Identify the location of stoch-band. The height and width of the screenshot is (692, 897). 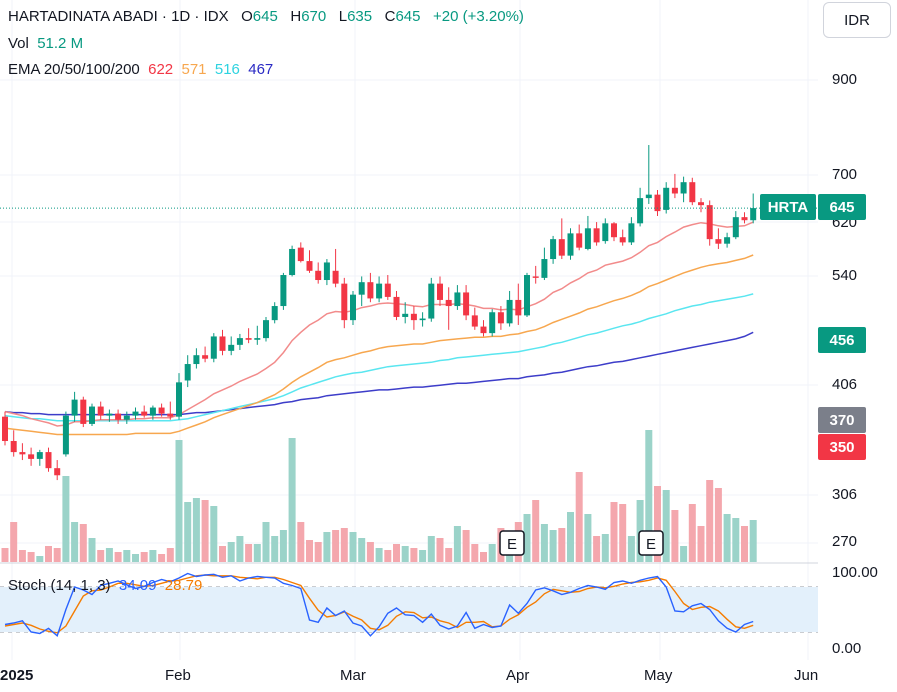
(409, 609).